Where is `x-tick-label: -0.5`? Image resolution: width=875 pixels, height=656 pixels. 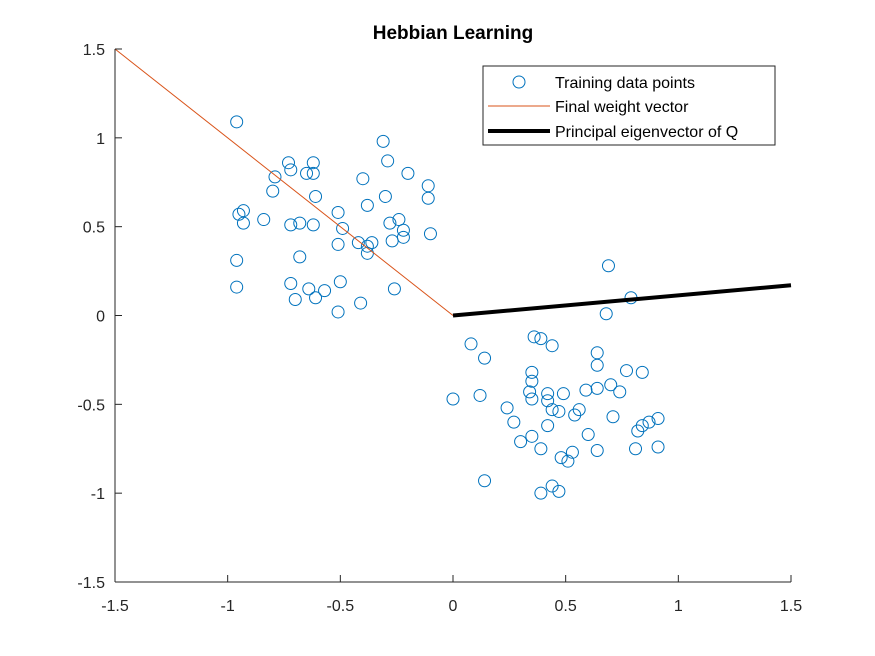 x-tick-label: -0.5 is located at coordinates (341, 606).